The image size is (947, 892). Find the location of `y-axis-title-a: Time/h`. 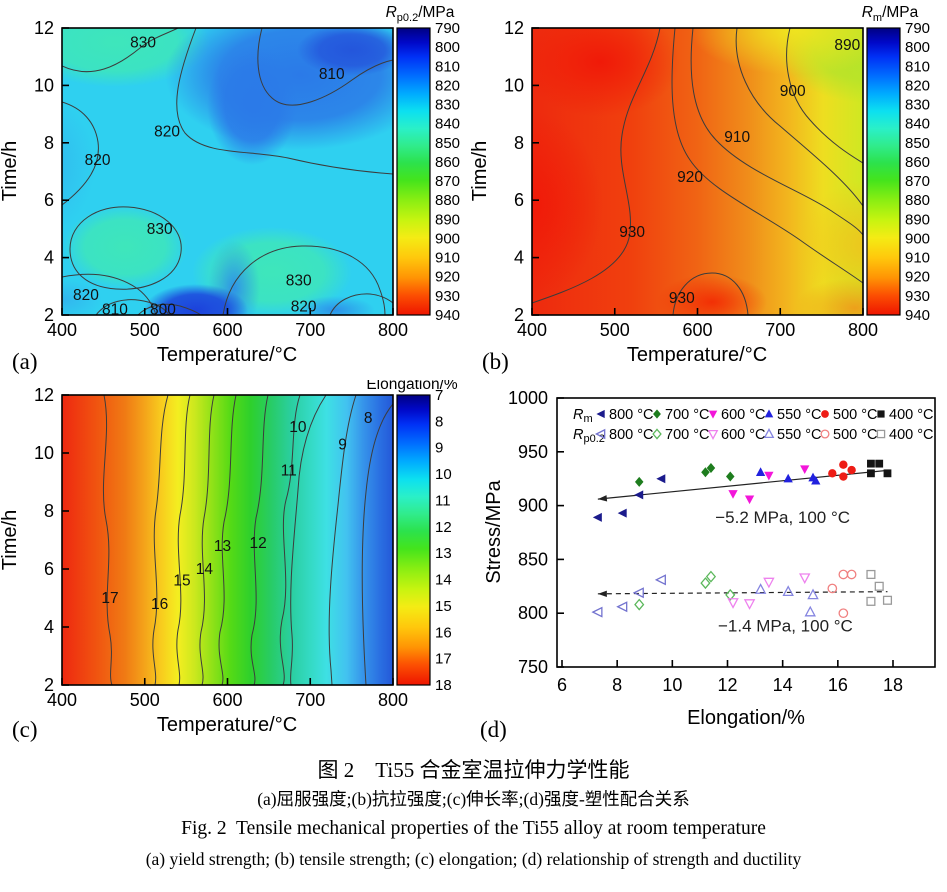

y-axis-title-a: Time/h is located at coordinates (10, 171).